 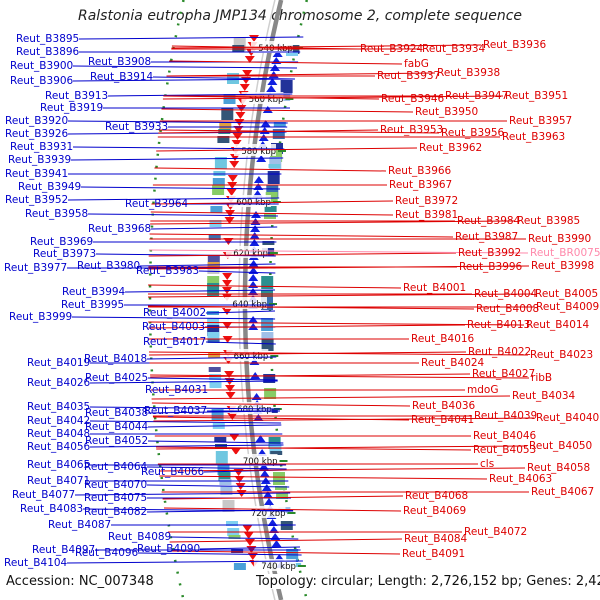 I want to click on gene-label-right: Reut_B4067, so click(x=562, y=492).